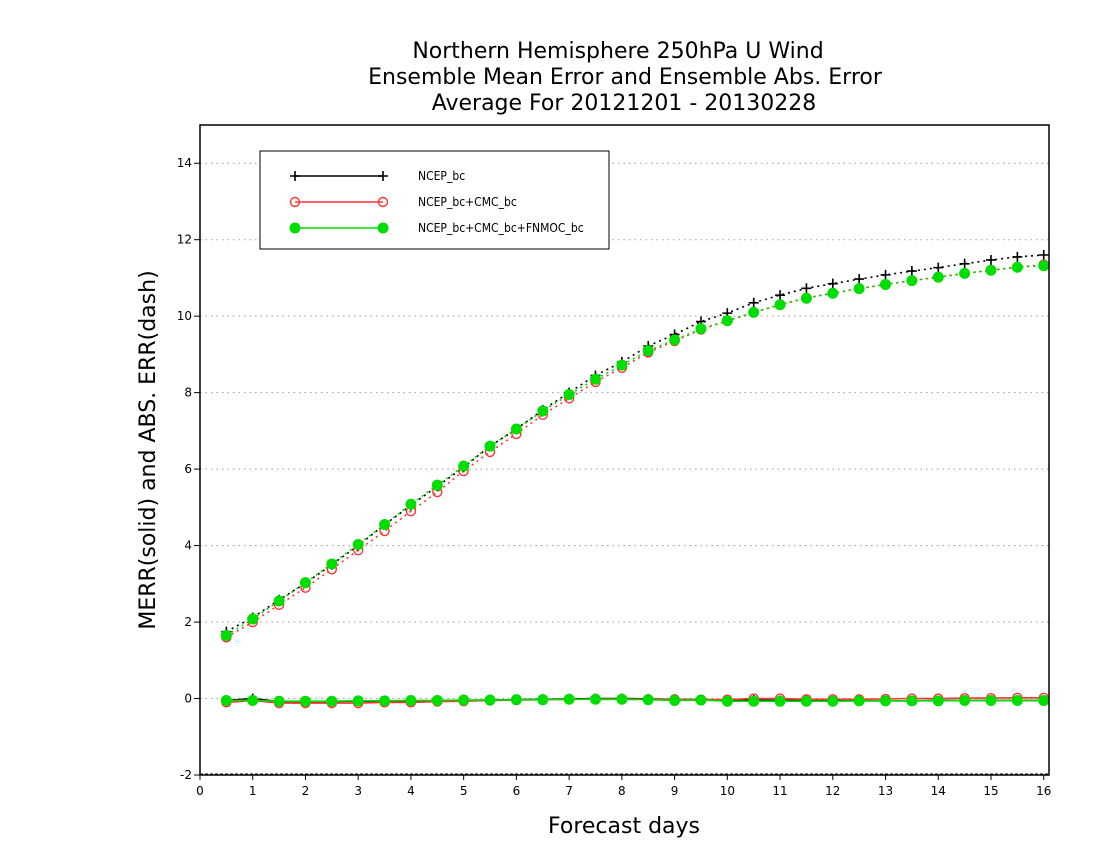  What do you see at coordinates (517, 791) in the screenshot?
I see `x-tick-label-6: 6` at bounding box center [517, 791].